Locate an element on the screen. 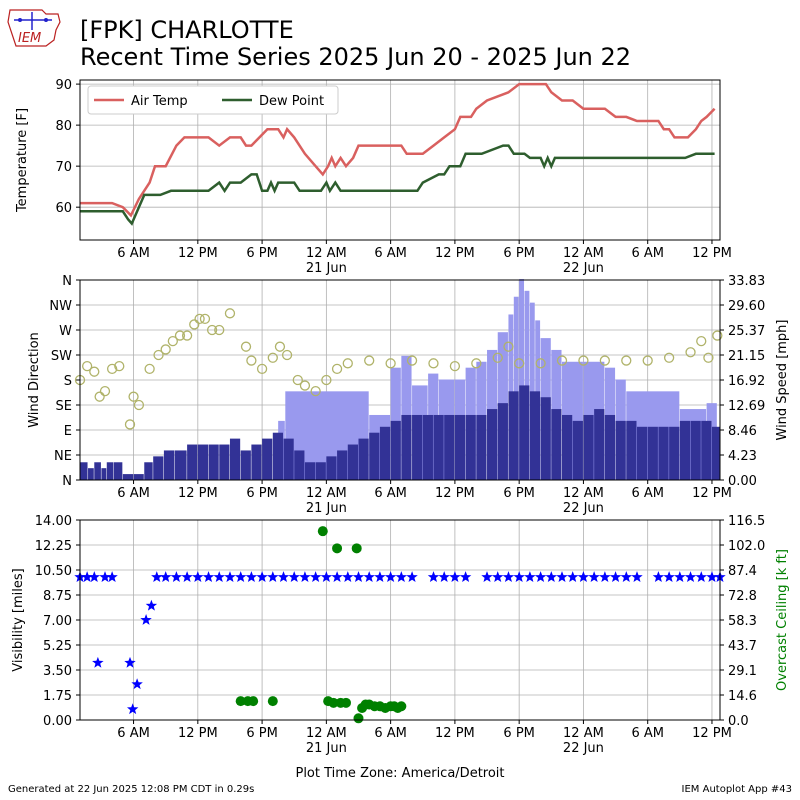 The height and width of the screenshot is (800, 800). x-tick-label: 6 PM is located at coordinates (518, 733).